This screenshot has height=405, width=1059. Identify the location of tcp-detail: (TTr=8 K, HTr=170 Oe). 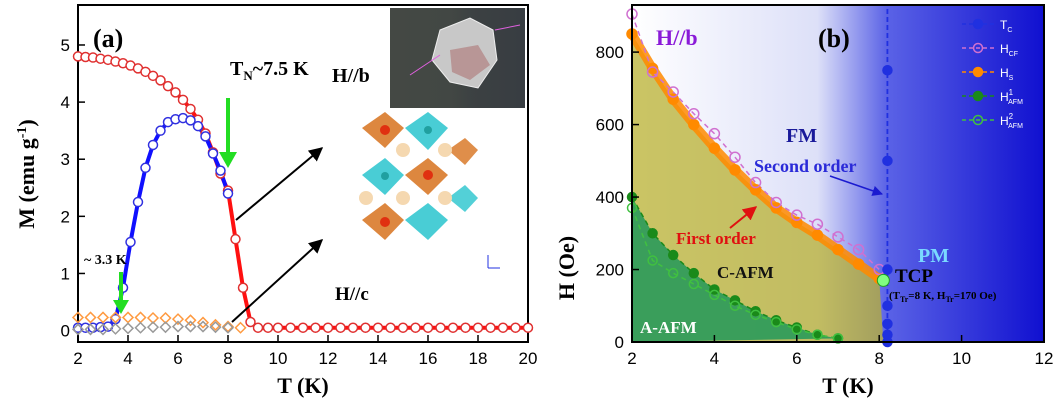
(943, 297).